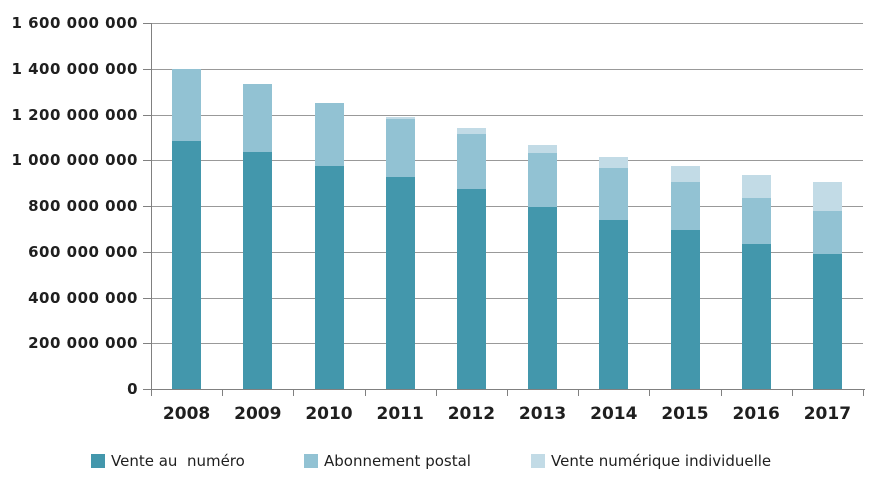  I want to click on y-axis-tick-label: 1 600 000 000, so click(74, 23).